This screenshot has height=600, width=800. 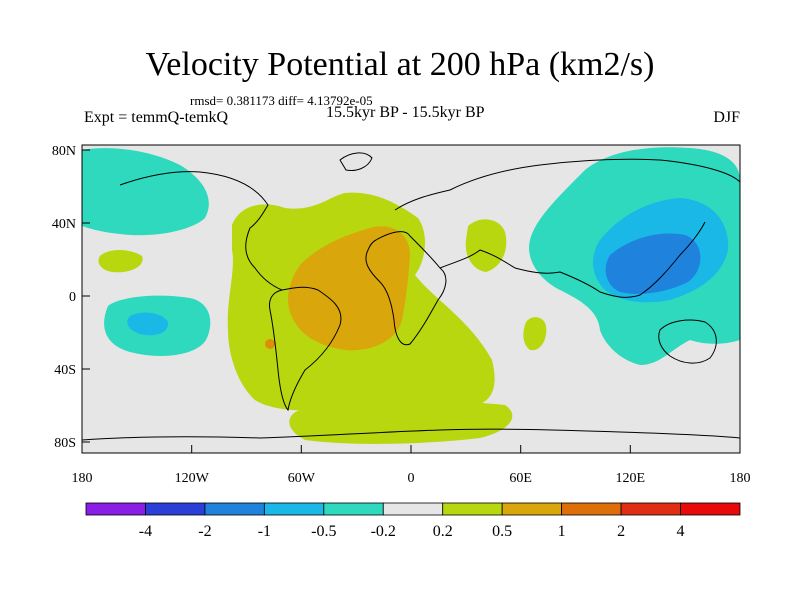 What do you see at coordinates (356, 161) in the screenshot?
I see `greenland-coast` at bounding box center [356, 161].